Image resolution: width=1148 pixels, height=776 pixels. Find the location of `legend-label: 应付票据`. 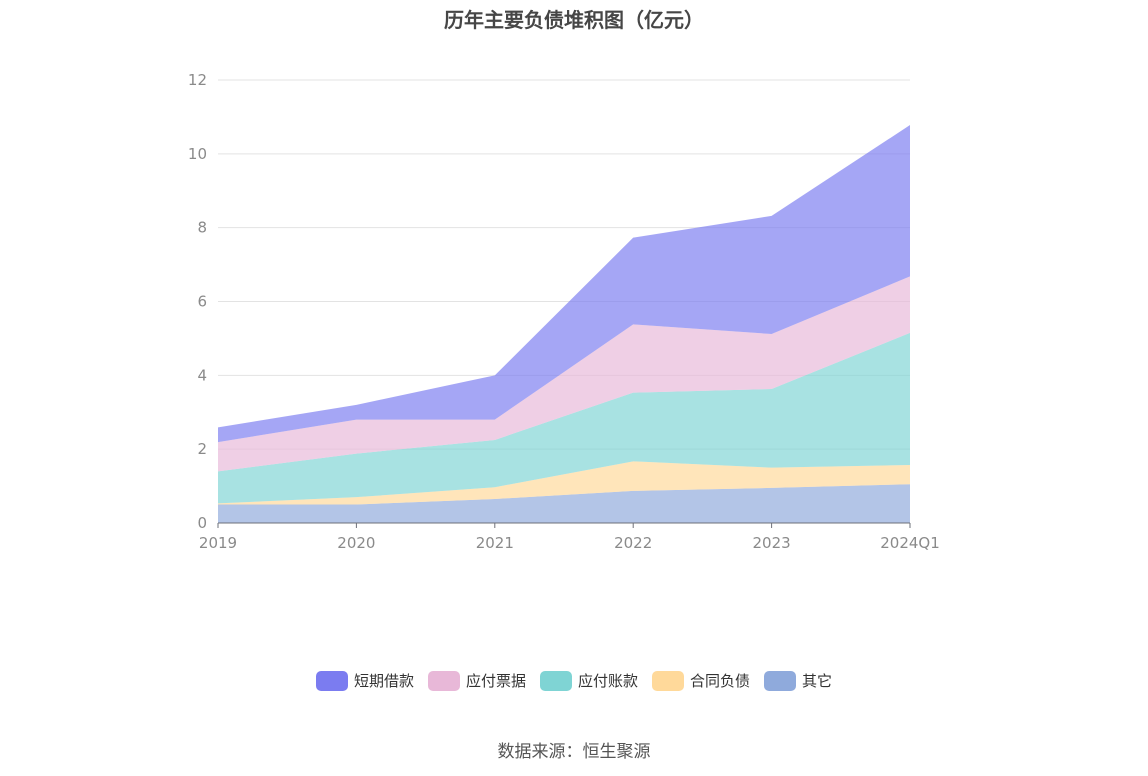

legend-label: 应付票据 is located at coordinates (495, 681).